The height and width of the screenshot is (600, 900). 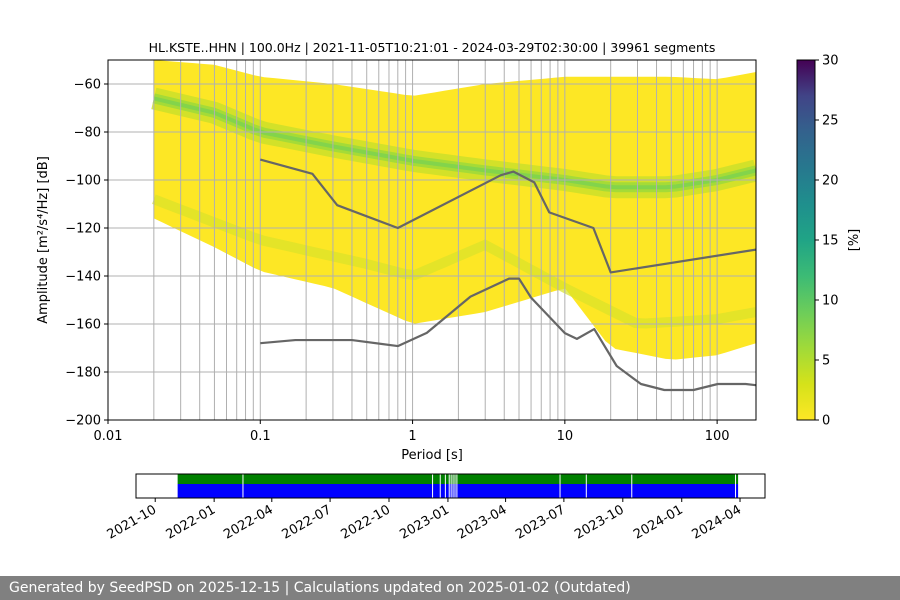 What do you see at coordinates (717, 436) in the screenshot?
I see `x-tick-label: 100` at bounding box center [717, 436].